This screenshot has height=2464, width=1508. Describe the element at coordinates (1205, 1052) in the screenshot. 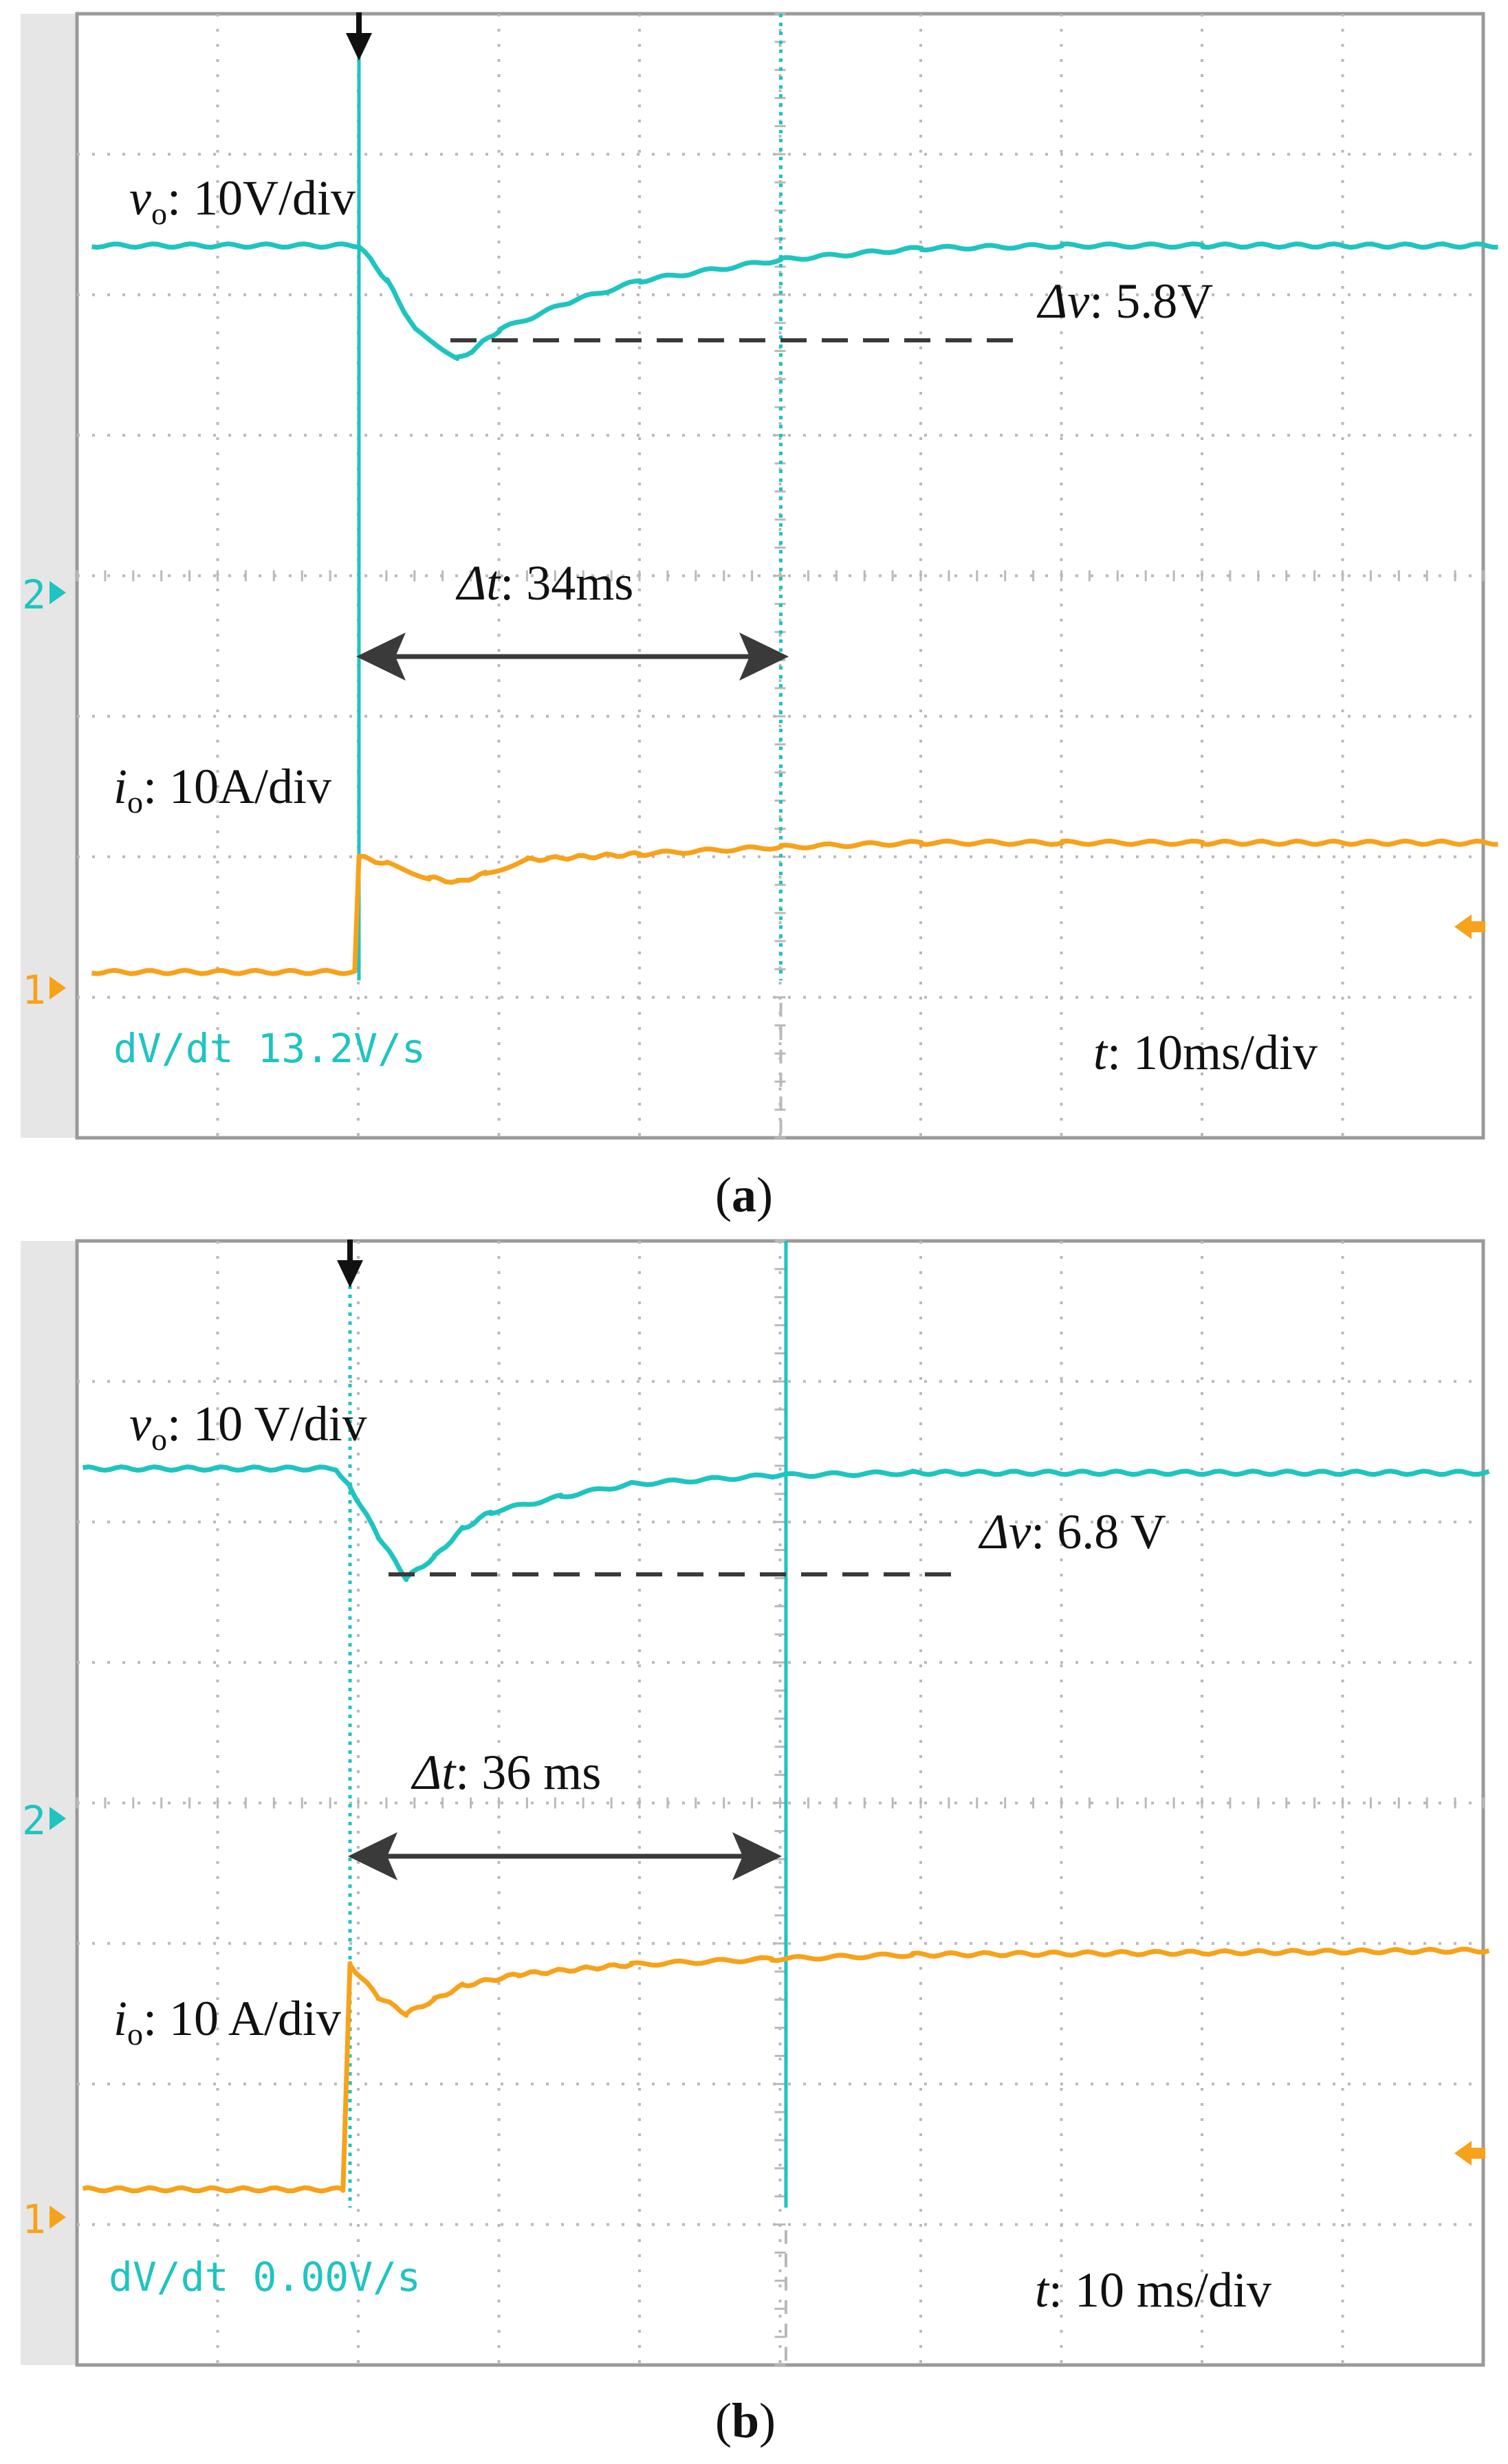

I see `time-scale-label: t: 10ms/div` at that location.